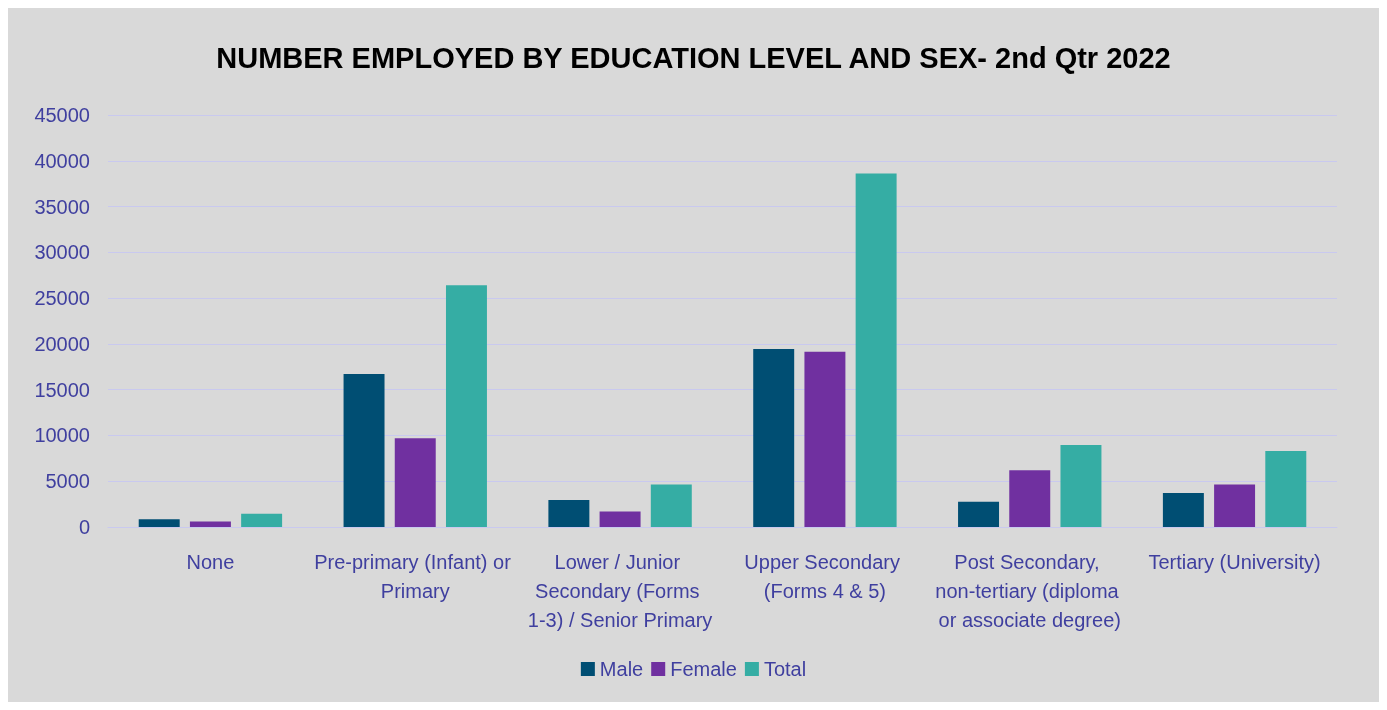  I want to click on y-tick-label: 15000, so click(62, 389).